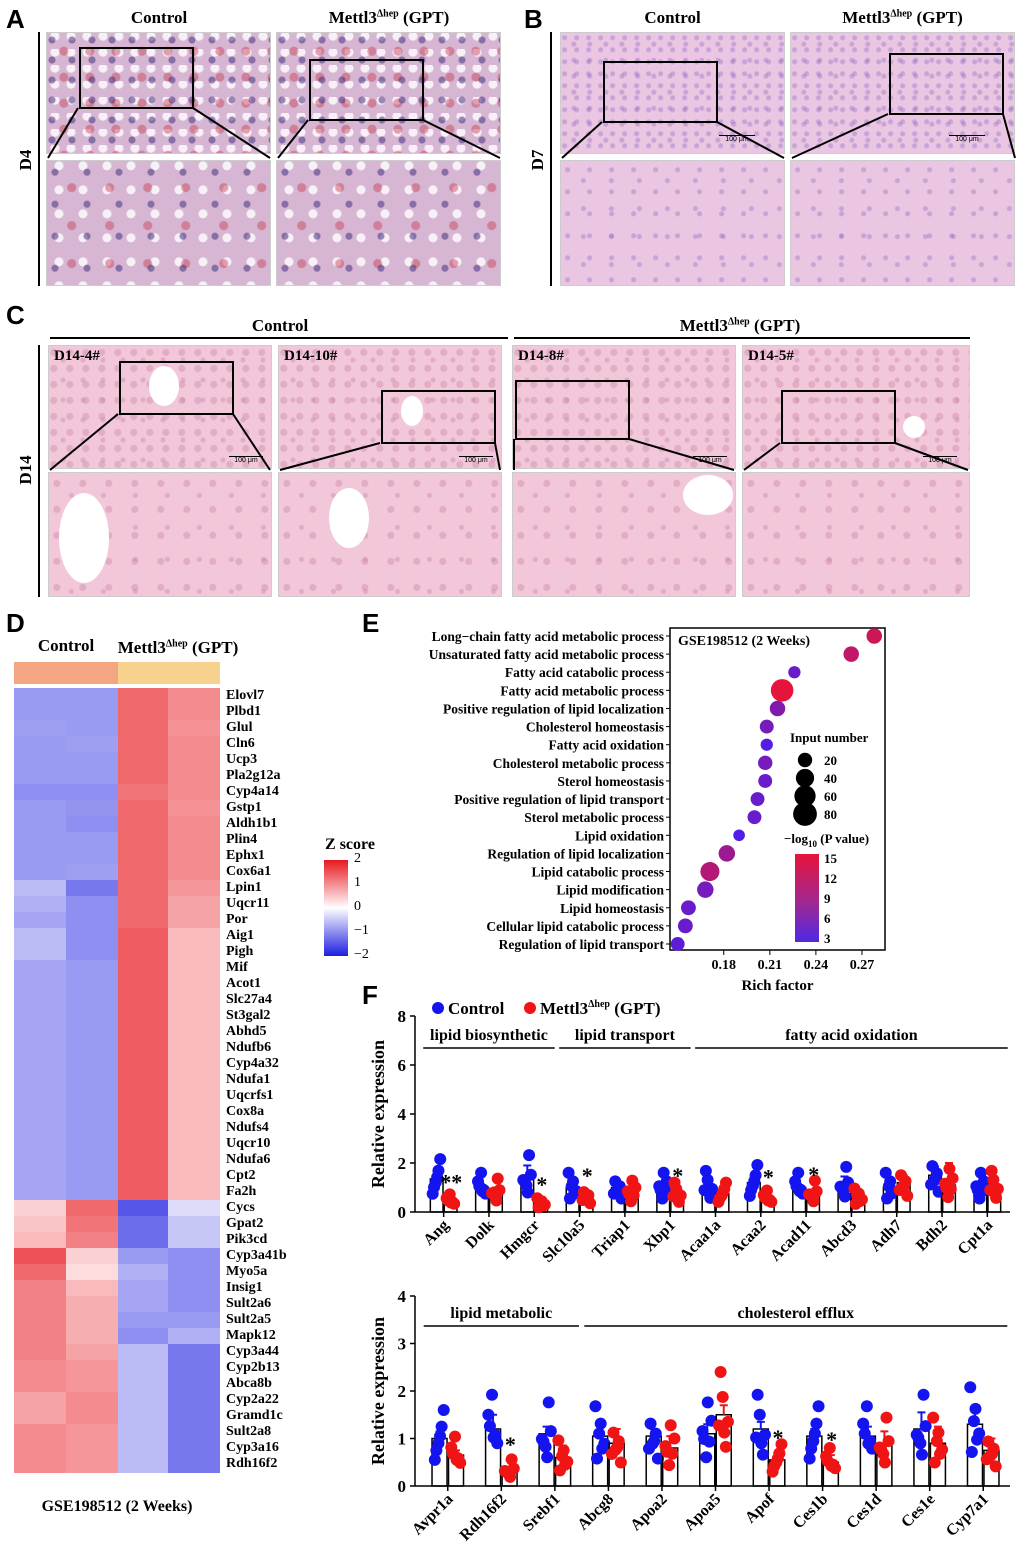  What do you see at coordinates (250, 1095) in the screenshot?
I see `heatmap-gene-label: Uqcrfs1` at bounding box center [250, 1095].